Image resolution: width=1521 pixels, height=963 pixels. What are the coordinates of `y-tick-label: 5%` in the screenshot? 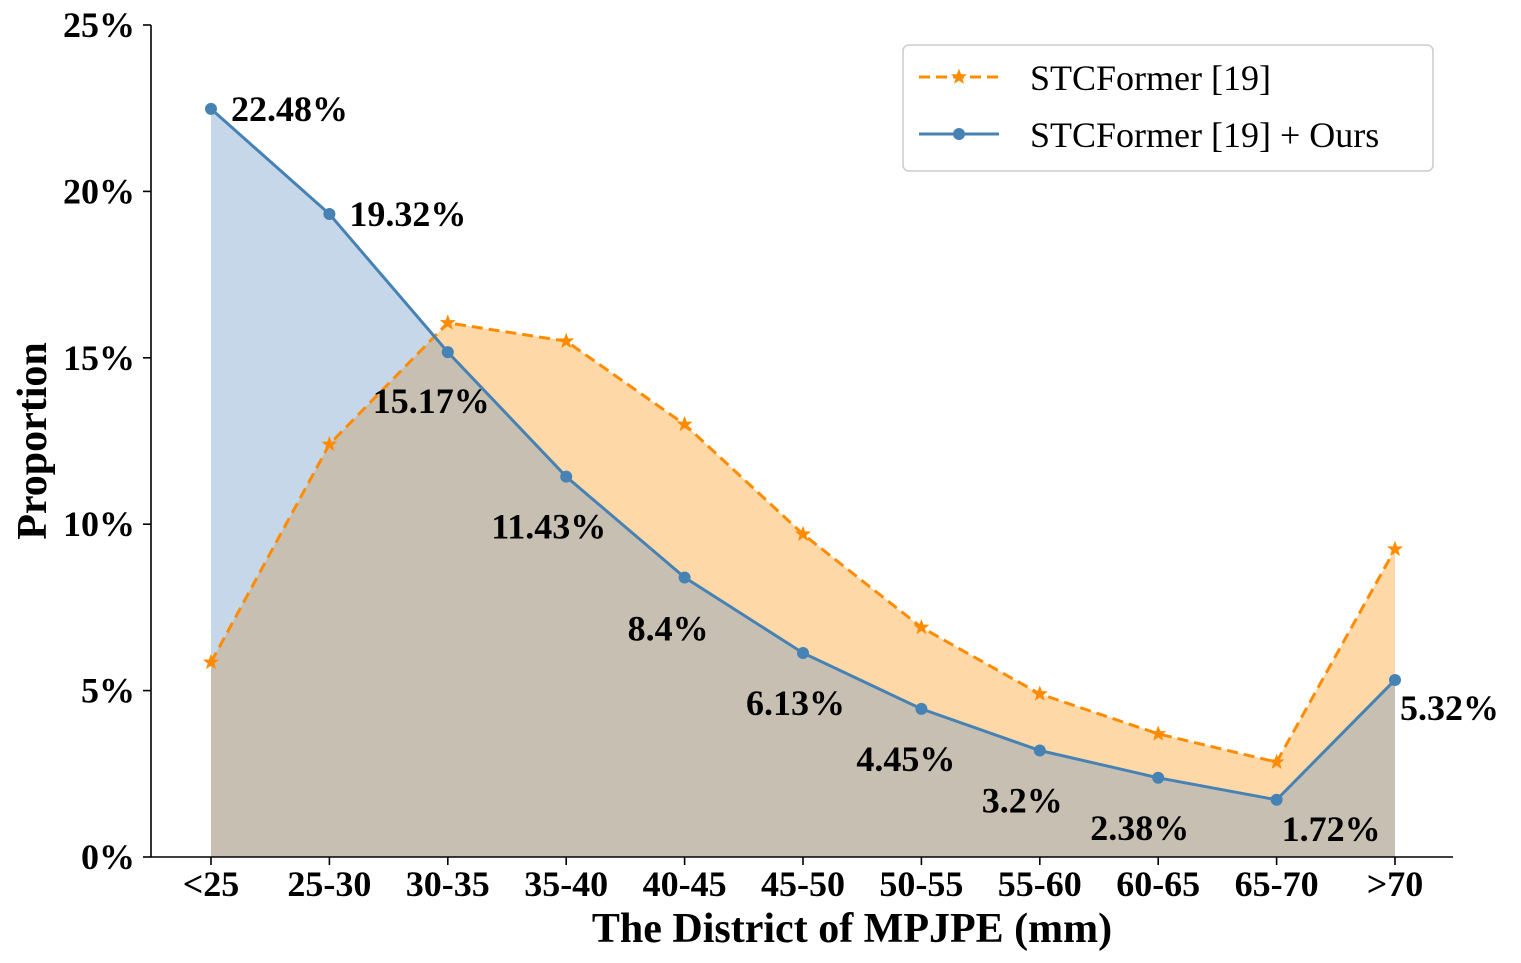 It's located at (108, 691).